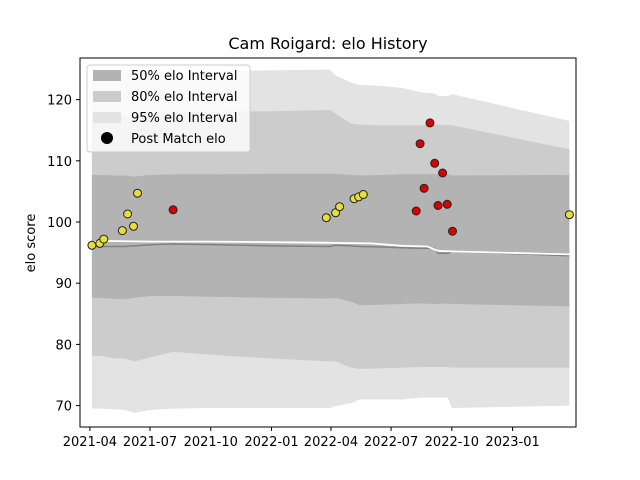 The height and width of the screenshot is (480, 640). Describe the element at coordinates (63, 284) in the screenshot. I see `y-tick-label: 90` at that location.